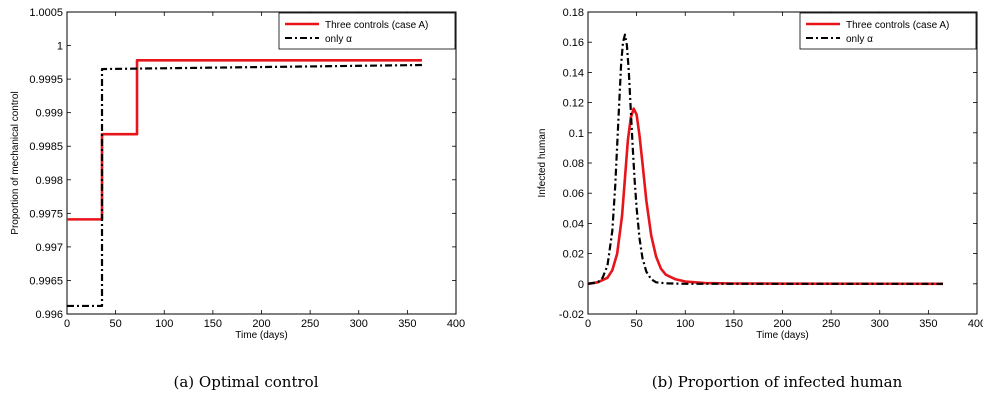 This screenshot has height=401, width=983. Describe the element at coordinates (49, 114) in the screenshot. I see `y-tick-label: 0.999` at that location.